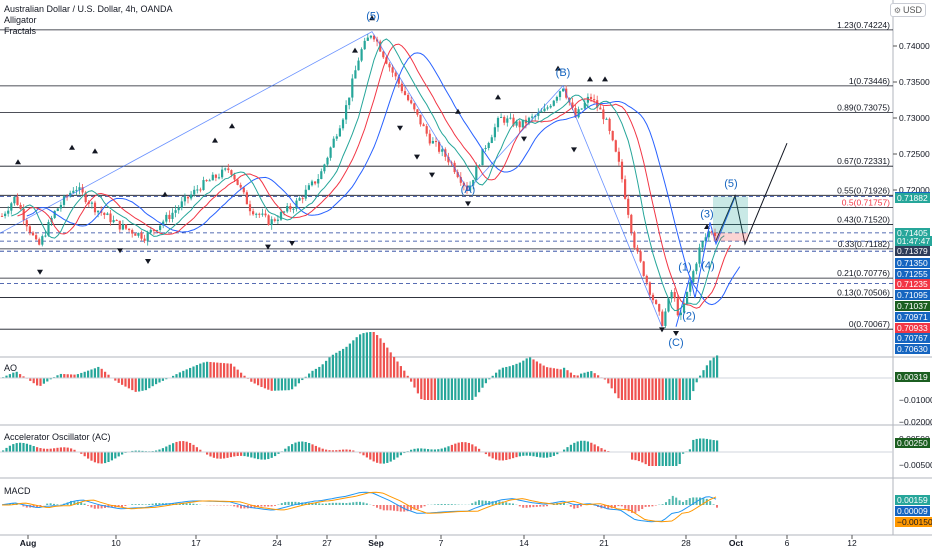  What do you see at coordinates (17, 491) in the screenshot?
I see `macd-title: MACD` at bounding box center [17, 491].